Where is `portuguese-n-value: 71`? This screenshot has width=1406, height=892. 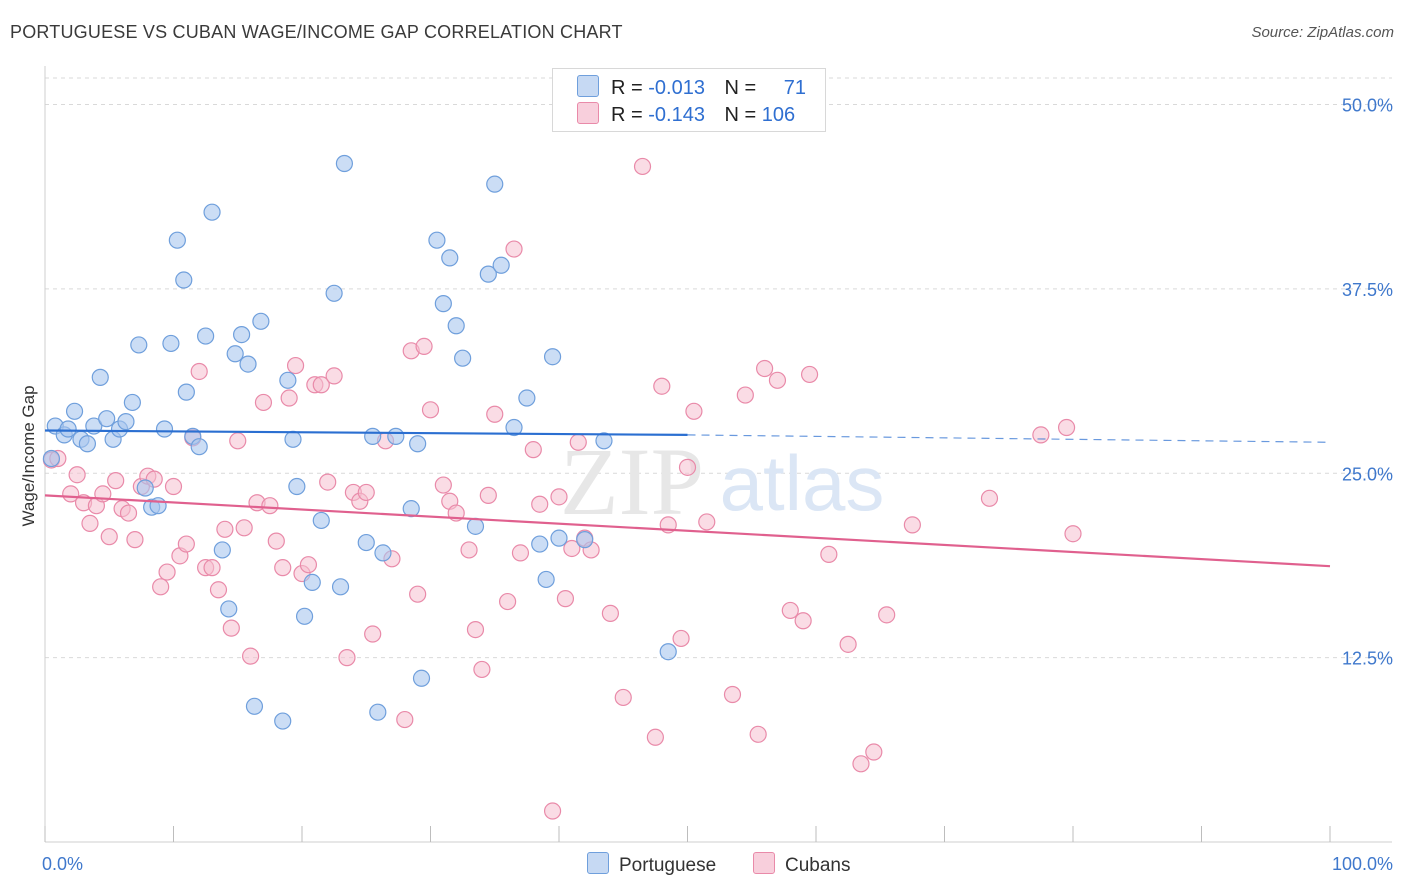
portuguese-n-value: 71 is located at coordinates (795, 88).